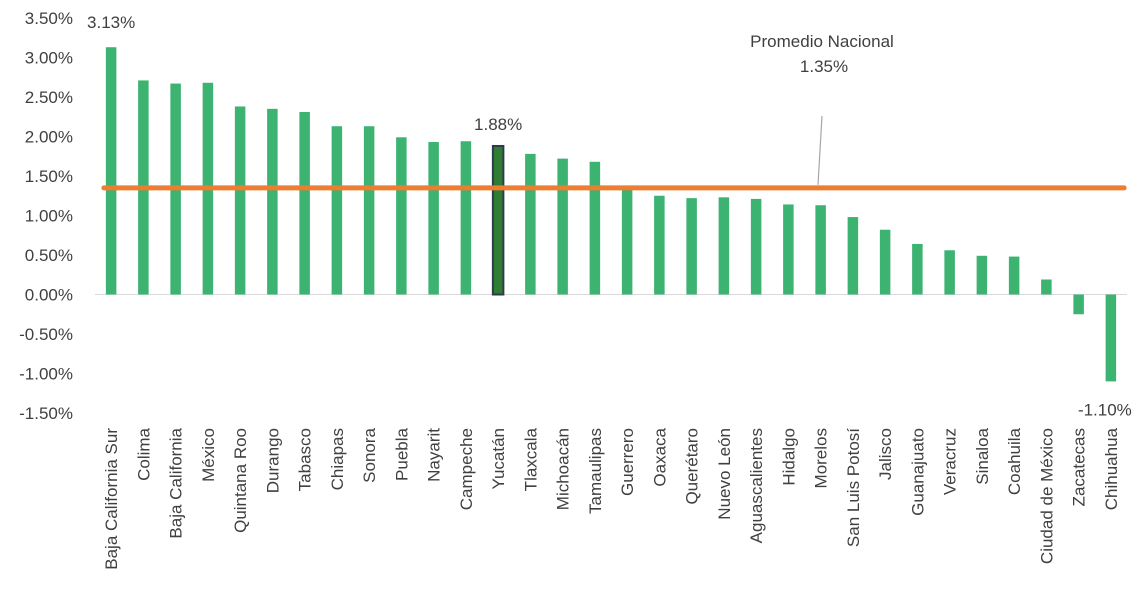 Image resolution: width=1143 pixels, height=596 pixels. What do you see at coordinates (824, 66) in the screenshot?
I see `promedio-nacional-value: 1.35%` at bounding box center [824, 66].